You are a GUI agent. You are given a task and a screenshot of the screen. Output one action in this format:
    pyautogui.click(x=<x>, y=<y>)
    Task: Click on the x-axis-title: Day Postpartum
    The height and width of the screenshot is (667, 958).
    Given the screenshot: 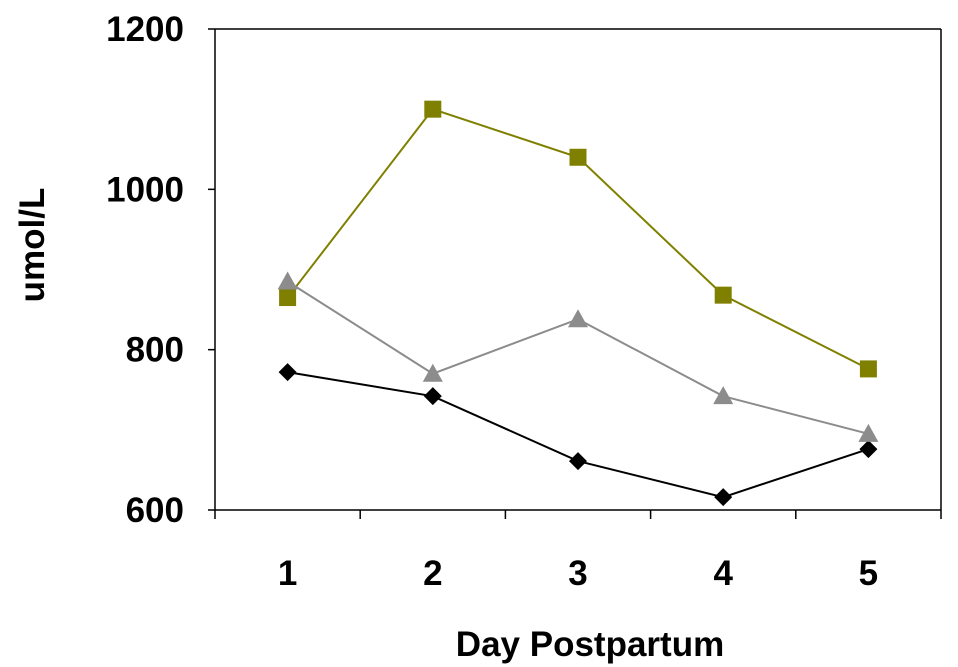 What is the action you would take?
    pyautogui.click(x=590, y=644)
    